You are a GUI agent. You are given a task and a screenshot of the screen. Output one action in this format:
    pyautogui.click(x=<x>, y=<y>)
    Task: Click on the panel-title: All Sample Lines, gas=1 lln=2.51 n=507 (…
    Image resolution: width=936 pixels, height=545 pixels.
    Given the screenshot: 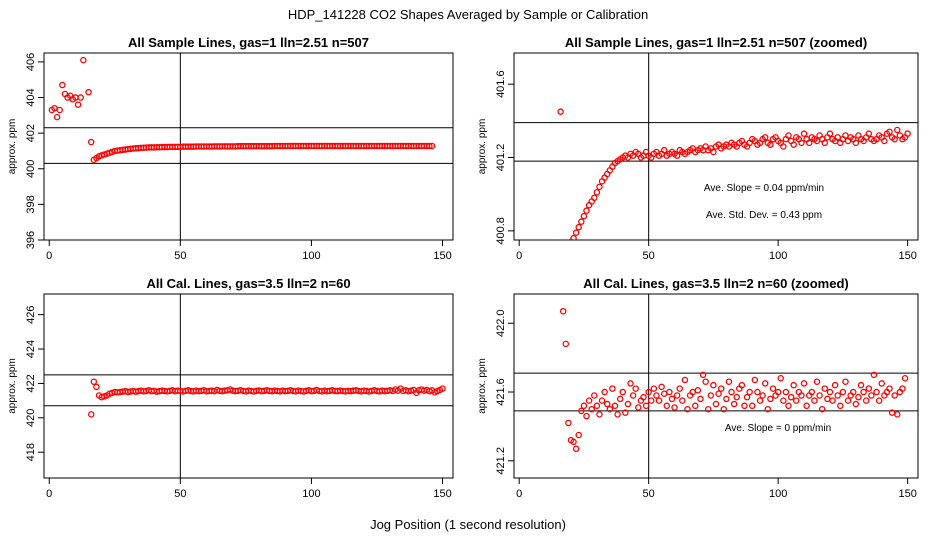 What is the action you would take?
    pyautogui.click(x=716, y=42)
    